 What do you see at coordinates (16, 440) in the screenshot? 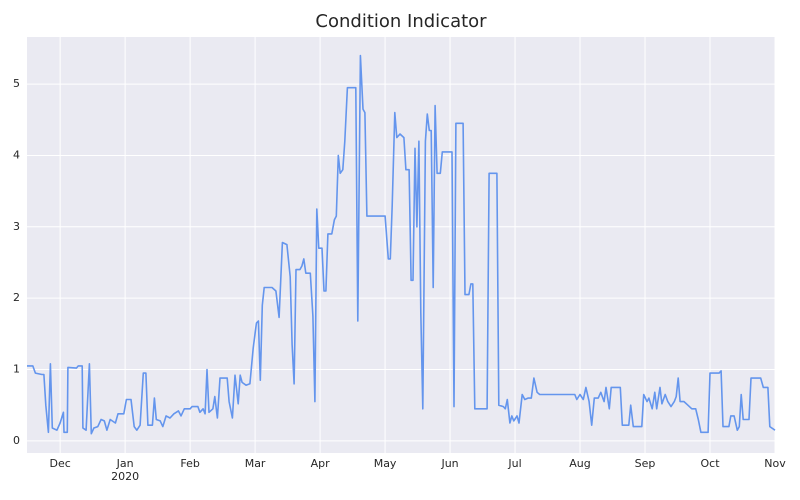
I see `y-tick-label: 0` at bounding box center [16, 440].